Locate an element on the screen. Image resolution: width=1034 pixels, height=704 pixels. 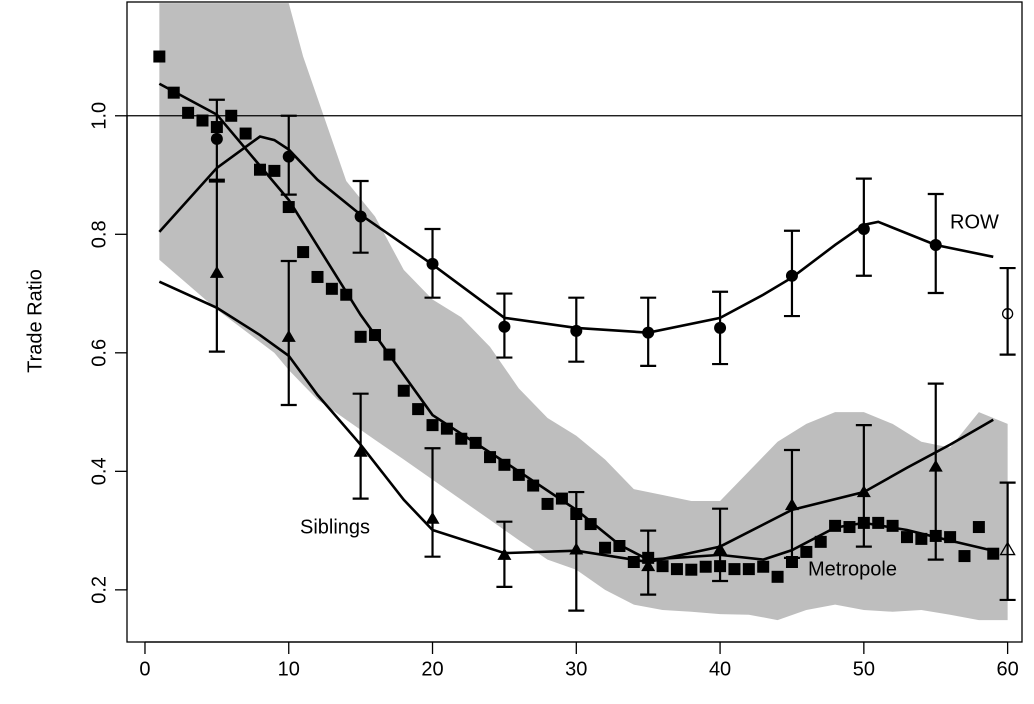
x-tick-label: 20 is located at coordinates (432, 669).